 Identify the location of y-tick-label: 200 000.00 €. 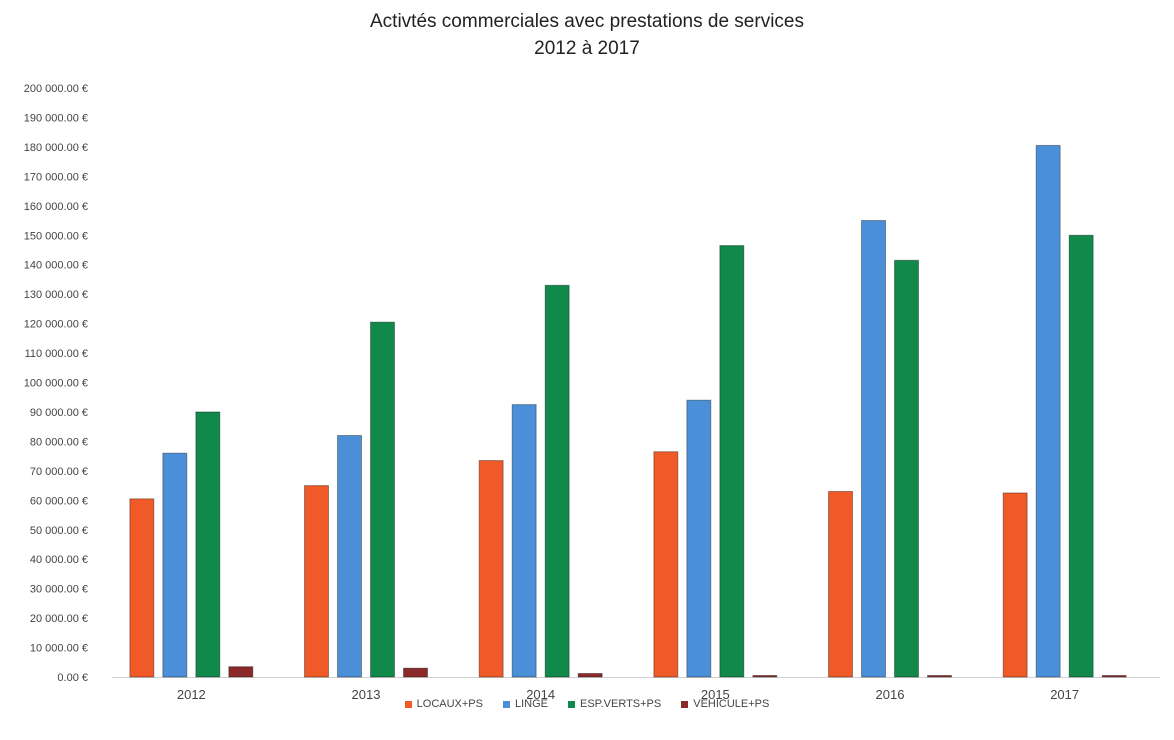
(56, 89).